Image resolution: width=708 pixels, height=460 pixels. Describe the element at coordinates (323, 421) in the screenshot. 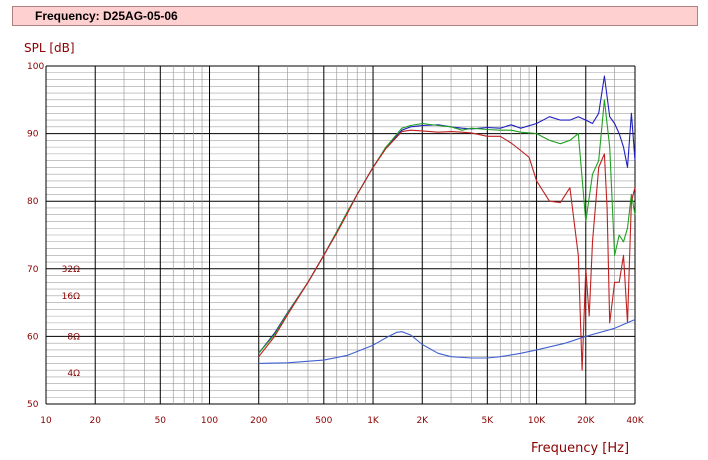

I see `x-tick-label: 500` at that location.